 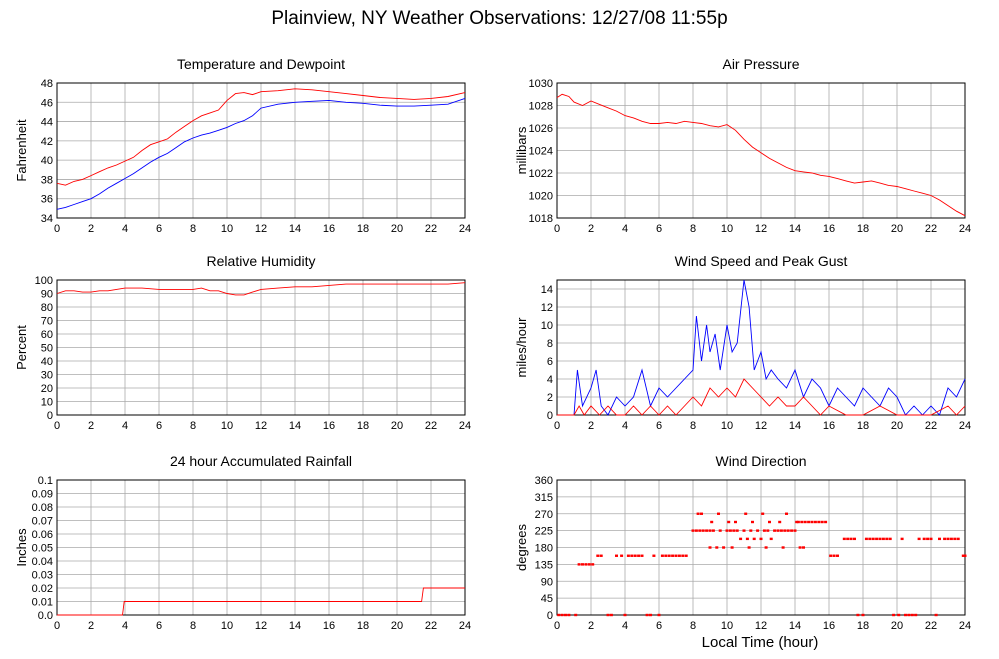 What do you see at coordinates (544, 498) in the screenshot?
I see `direction-ytick-label: 315` at bounding box center [544, 498].